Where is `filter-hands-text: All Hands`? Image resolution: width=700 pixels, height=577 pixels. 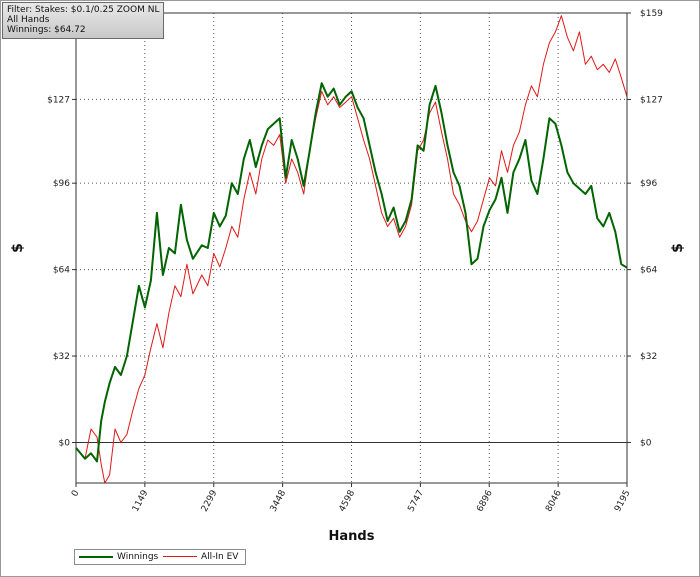
filter-hands-text: All Hands is located at coordinates (28, 20).